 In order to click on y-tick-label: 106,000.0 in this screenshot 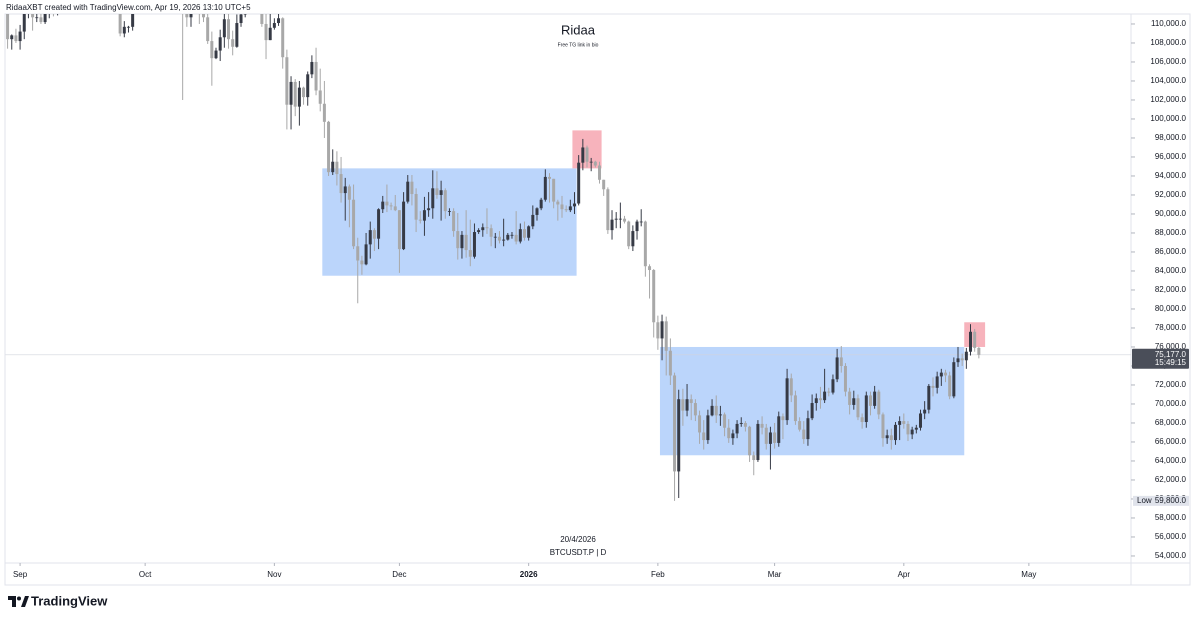, I will do `click(1168, 61)`.